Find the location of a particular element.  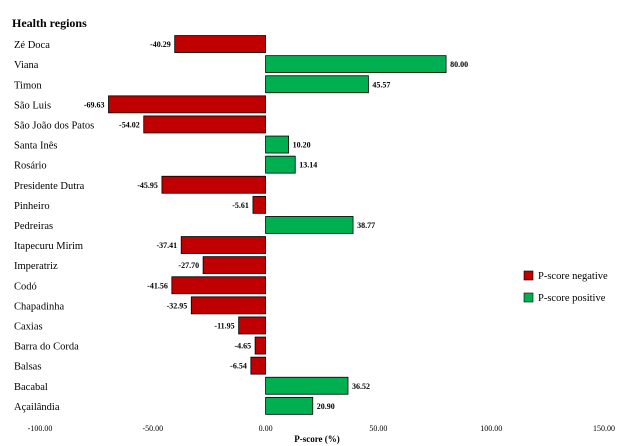

legend-label: P-score negative is located at coordinates (573, 276).